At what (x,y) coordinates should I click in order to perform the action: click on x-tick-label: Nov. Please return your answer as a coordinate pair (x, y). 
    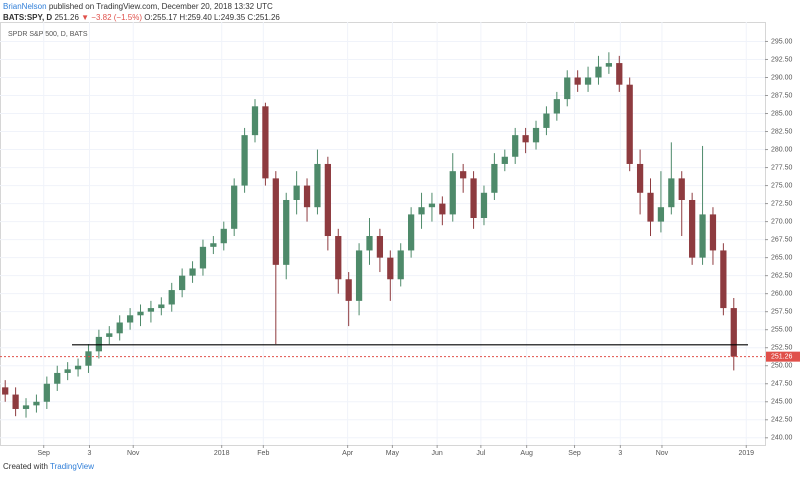
    Looking at the image, I should click on (662, 453).